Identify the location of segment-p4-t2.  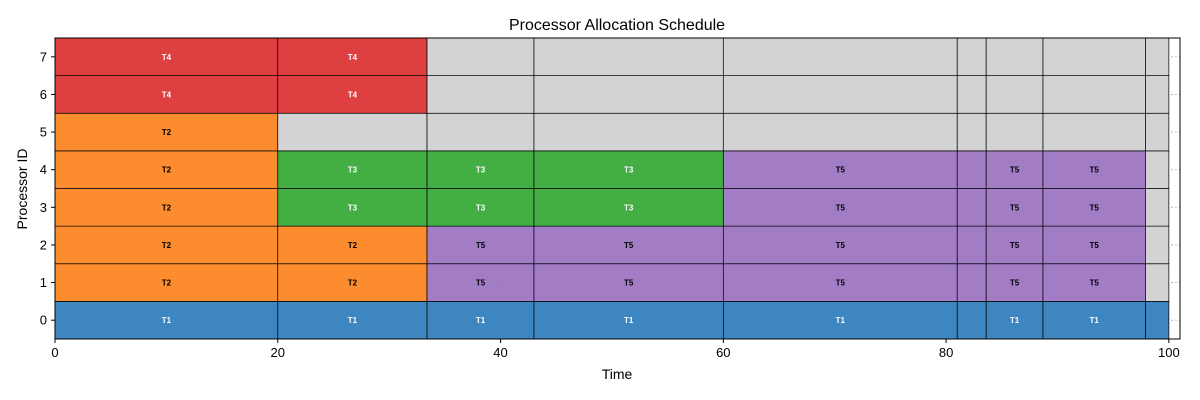
(166, 169).